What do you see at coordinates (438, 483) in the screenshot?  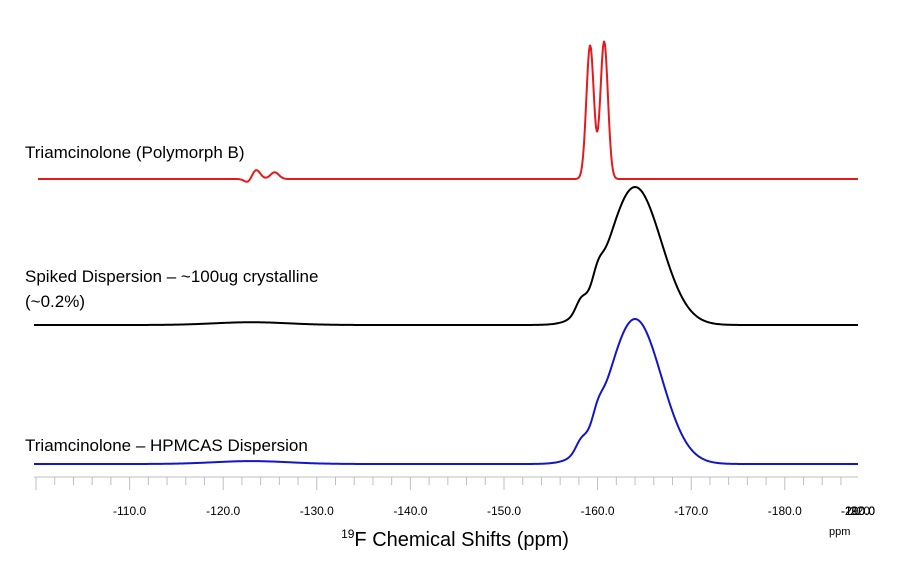 I see `x-axis-ticks` at bounding box center [438, 483].